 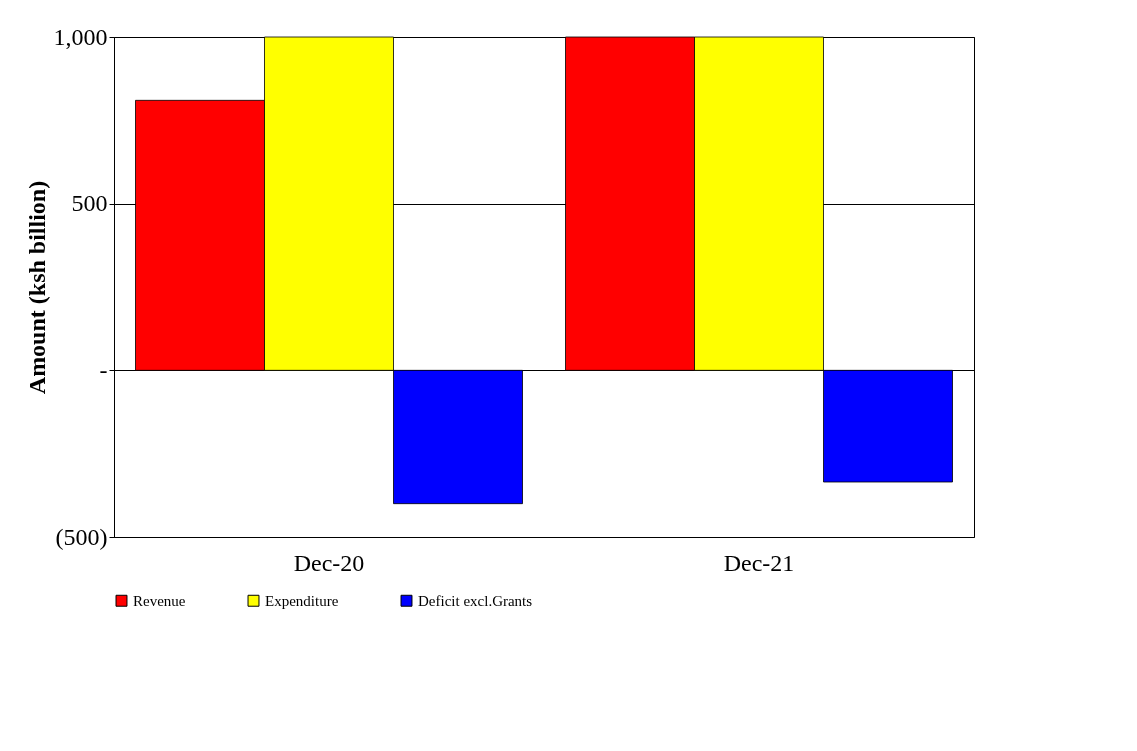 What do you see at coordinates (89, 203) in the screenshot?
I see `y-tick-label: 500` at bounding box center [89, 203].